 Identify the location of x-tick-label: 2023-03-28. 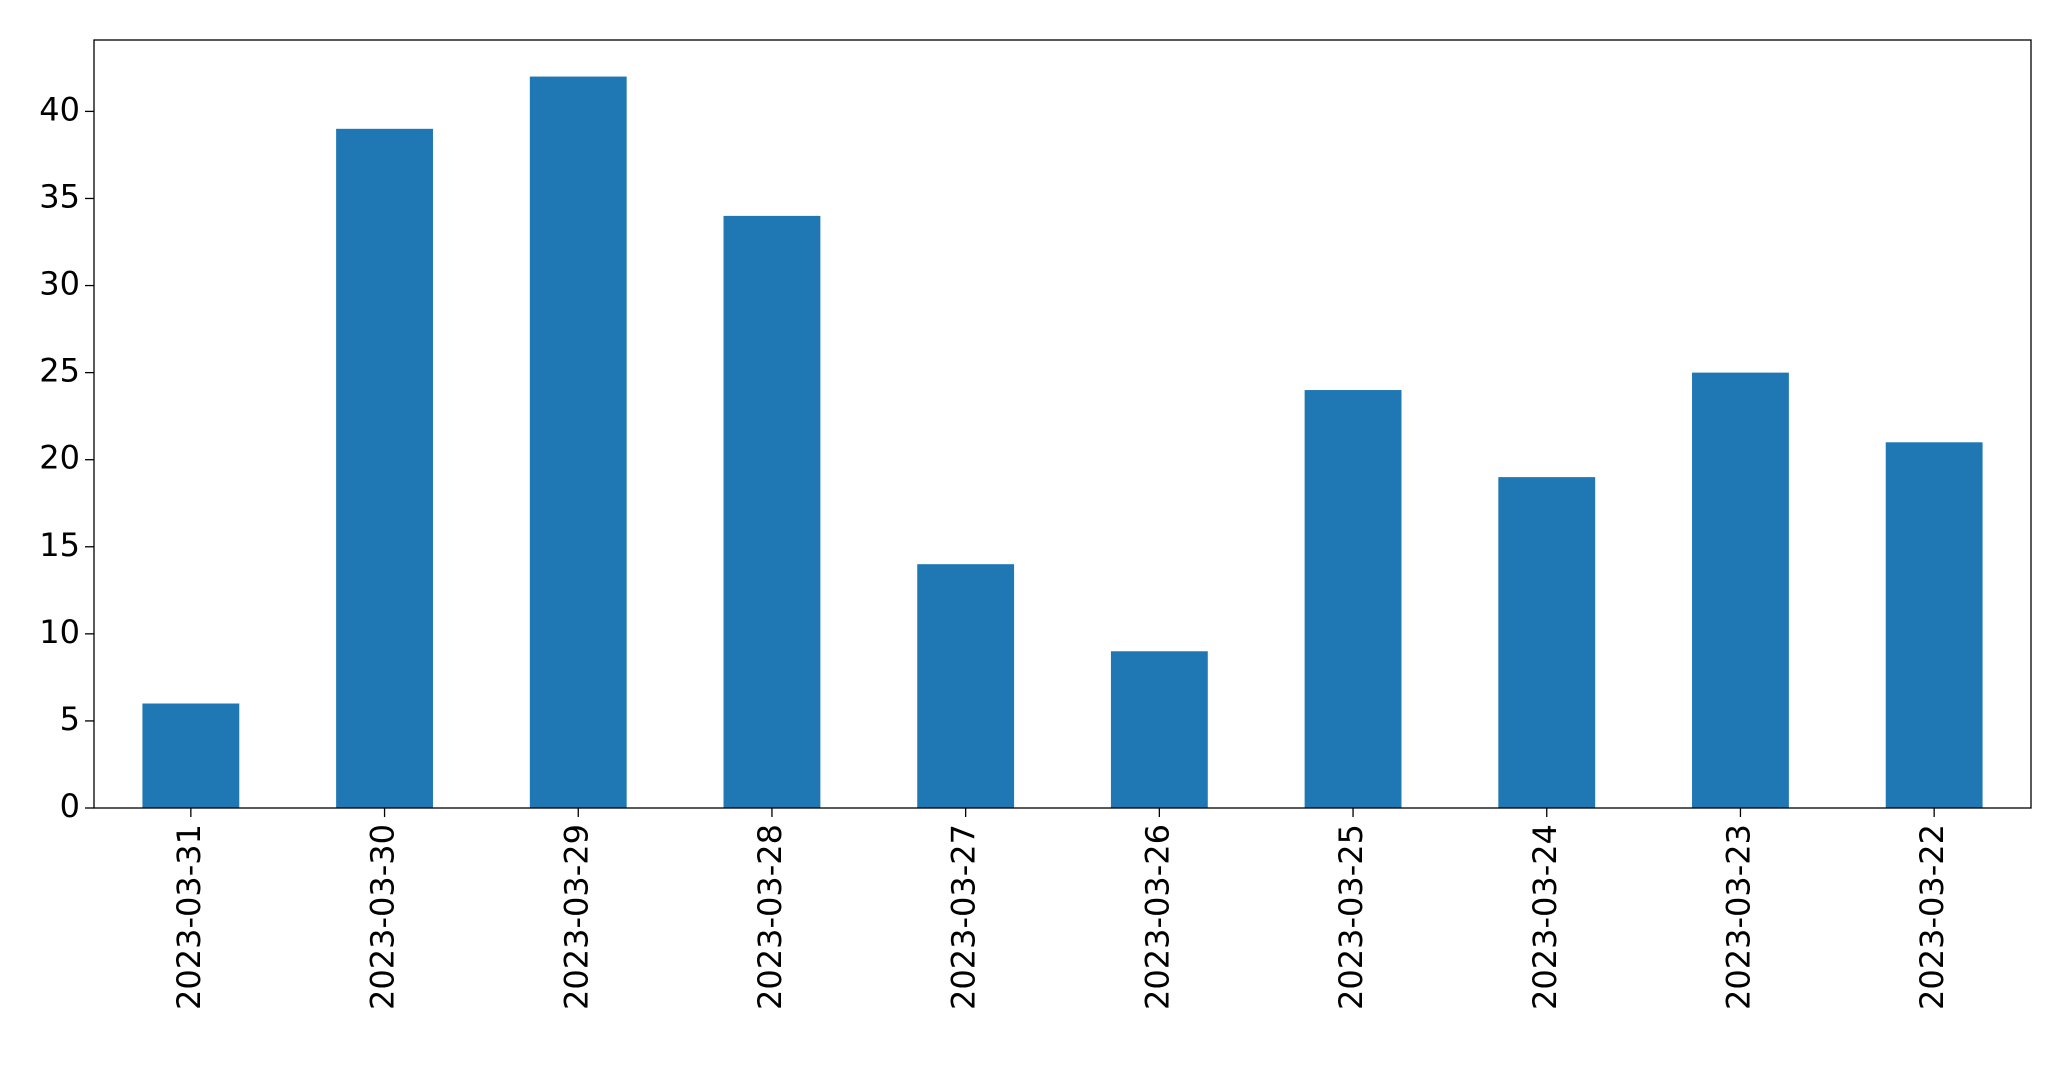
(770, 917).